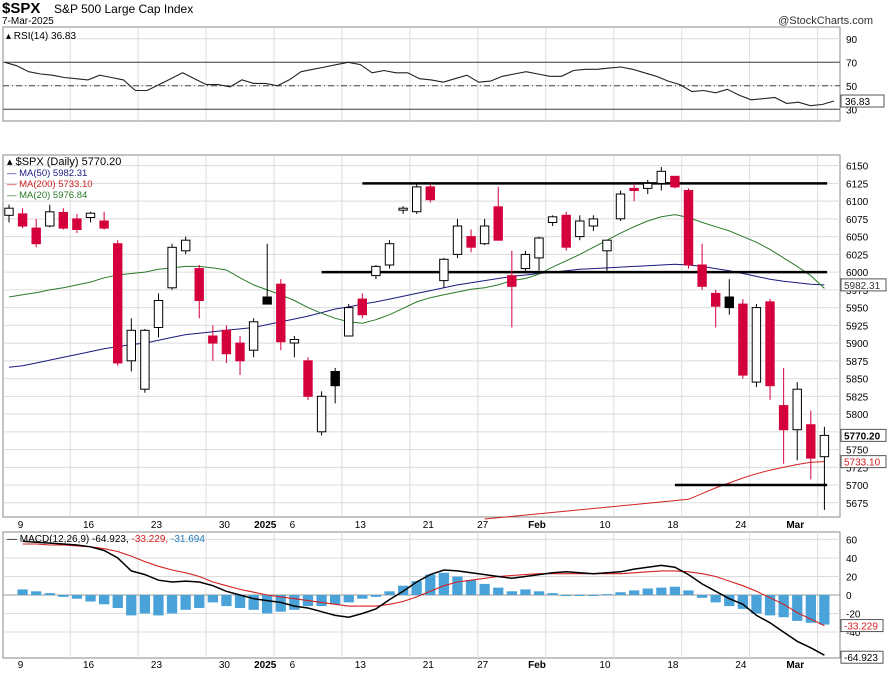 The image size is (887, 673). I want to click on price-tick-label: 5875, so click(857, 362).